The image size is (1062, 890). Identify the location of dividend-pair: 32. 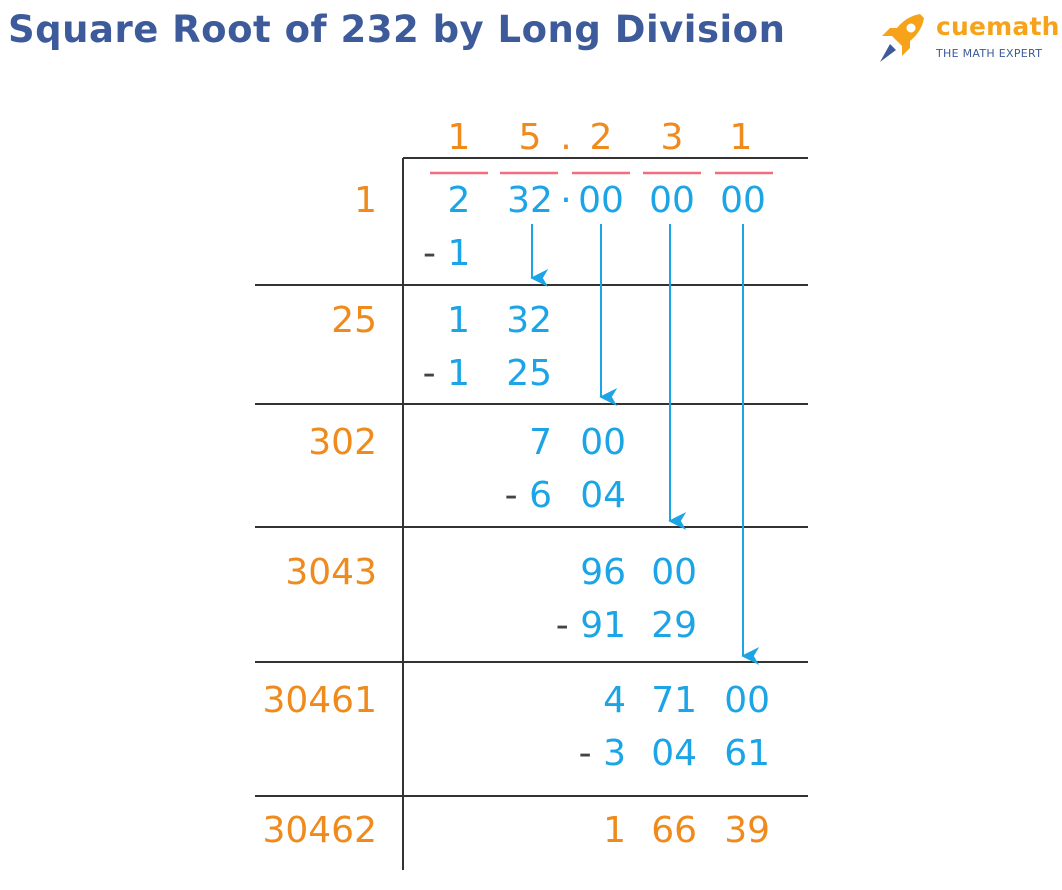
(530, 200).